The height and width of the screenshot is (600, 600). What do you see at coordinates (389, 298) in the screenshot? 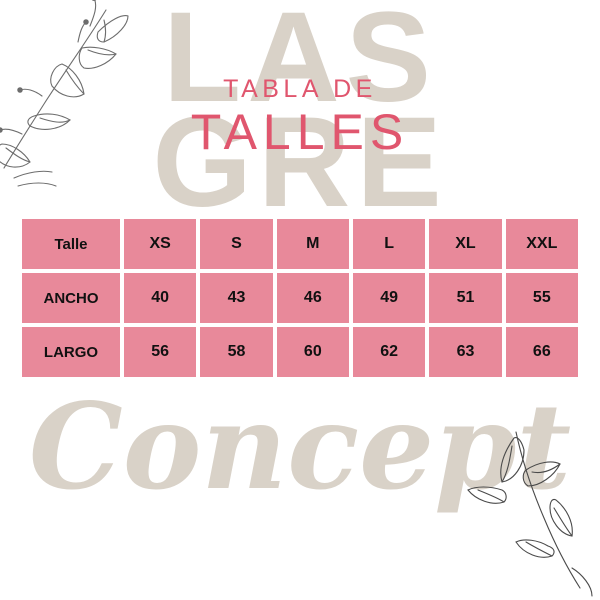
I see `cell-ancho-l: 49` at bounding box center [389, 298].